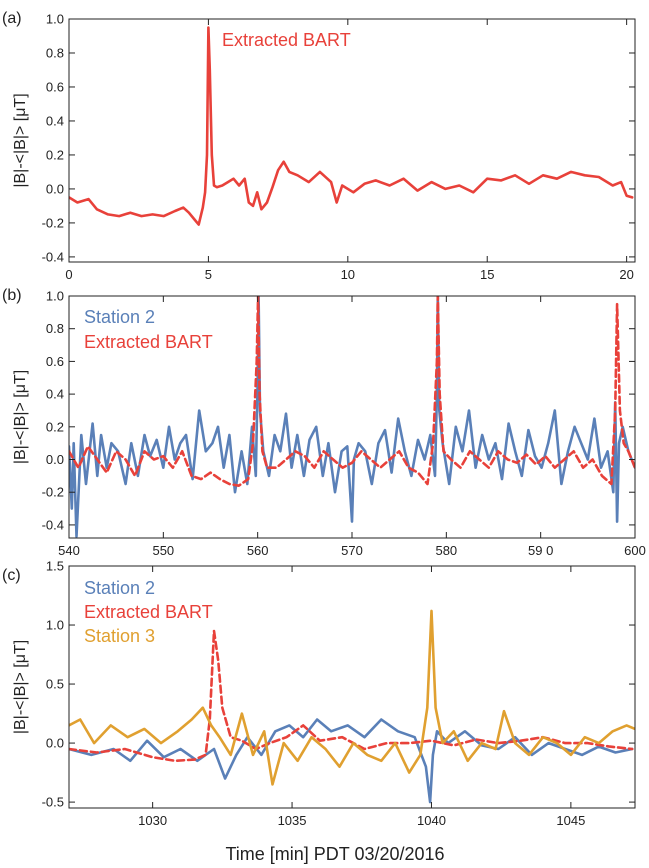 This screenshot has height=868, width=649. What do you see at coordinates (431, 820) in the screenshot?
I see `x-tick-label: 1040` at bounding box center [431, 820].